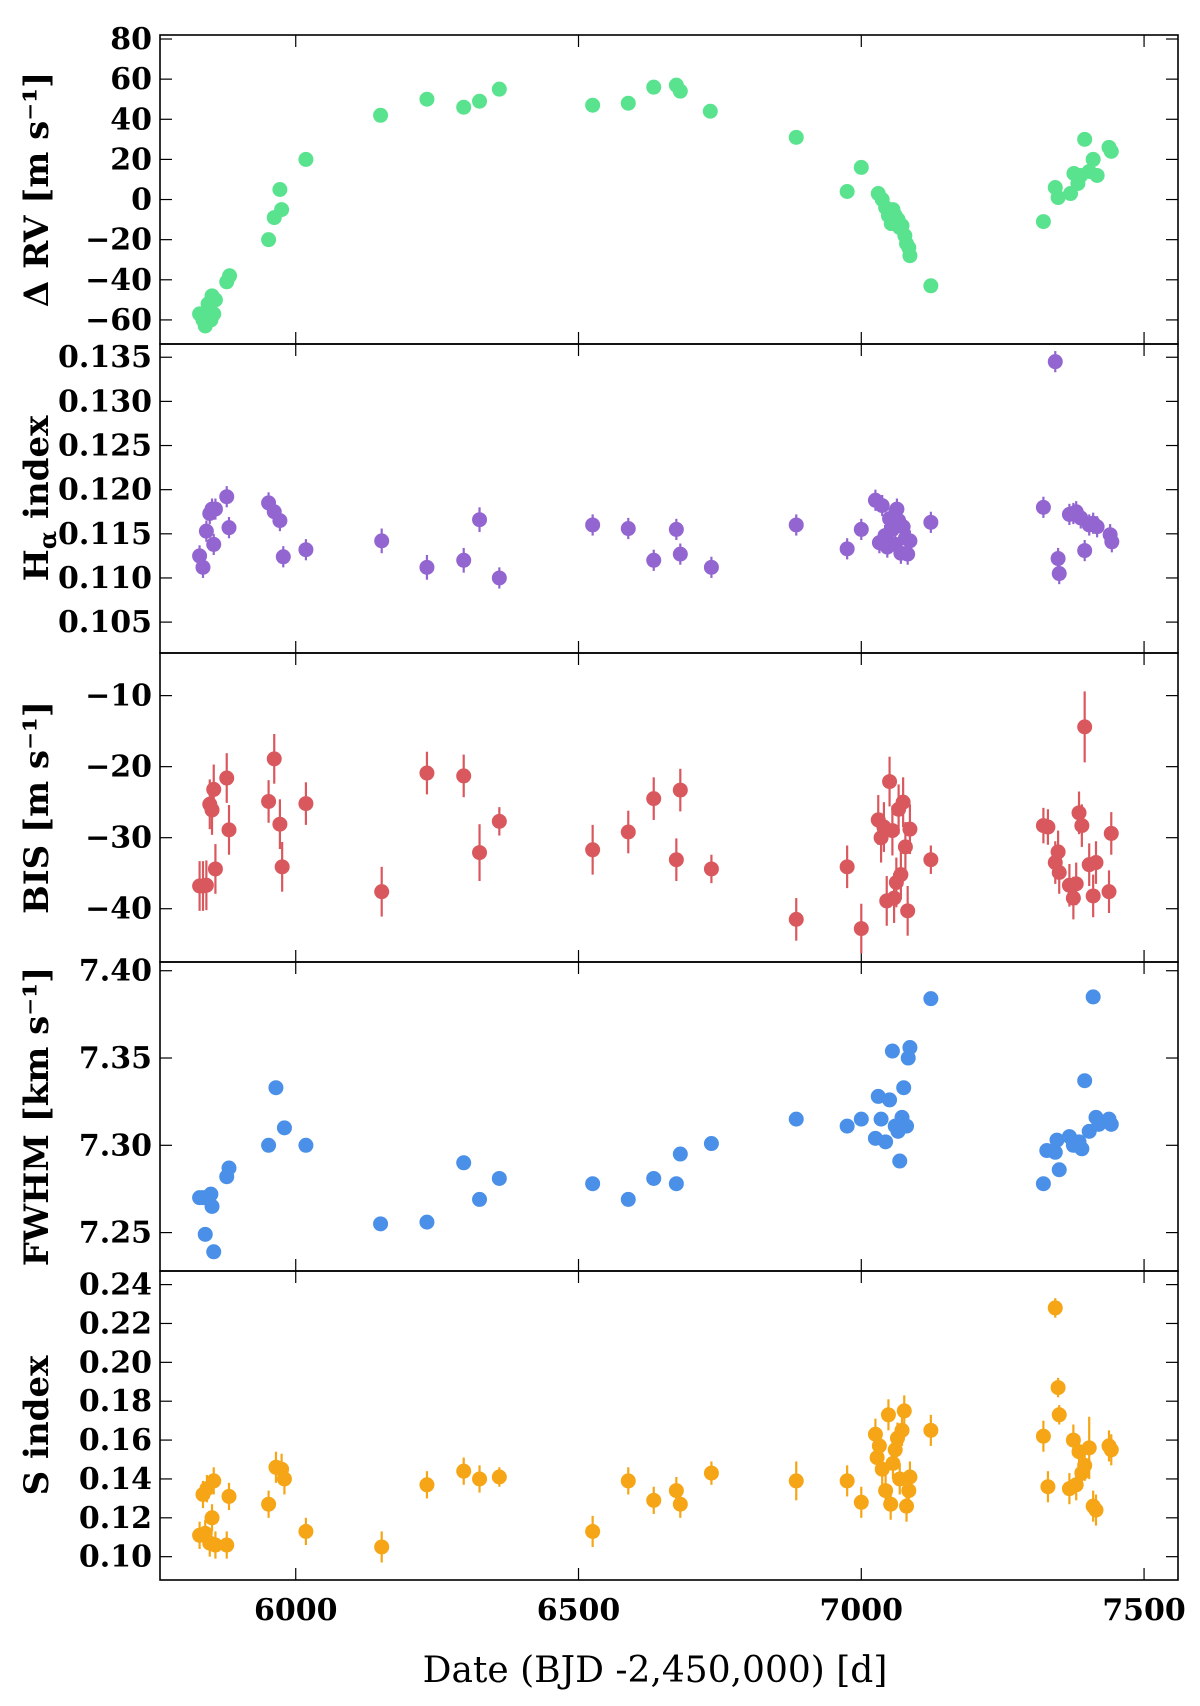  Describe the element at coordinates (118, 280) in the screenshot. I see `y-tick-label: −40` at that location.